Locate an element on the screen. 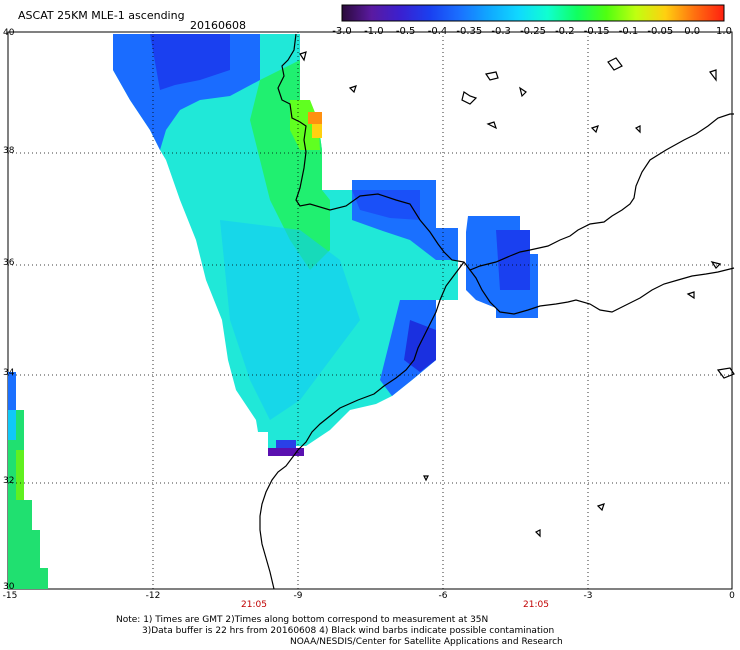 This screenshot has width=740, height=650. lat-label-38: 38 is located at coordinates (9, 151).